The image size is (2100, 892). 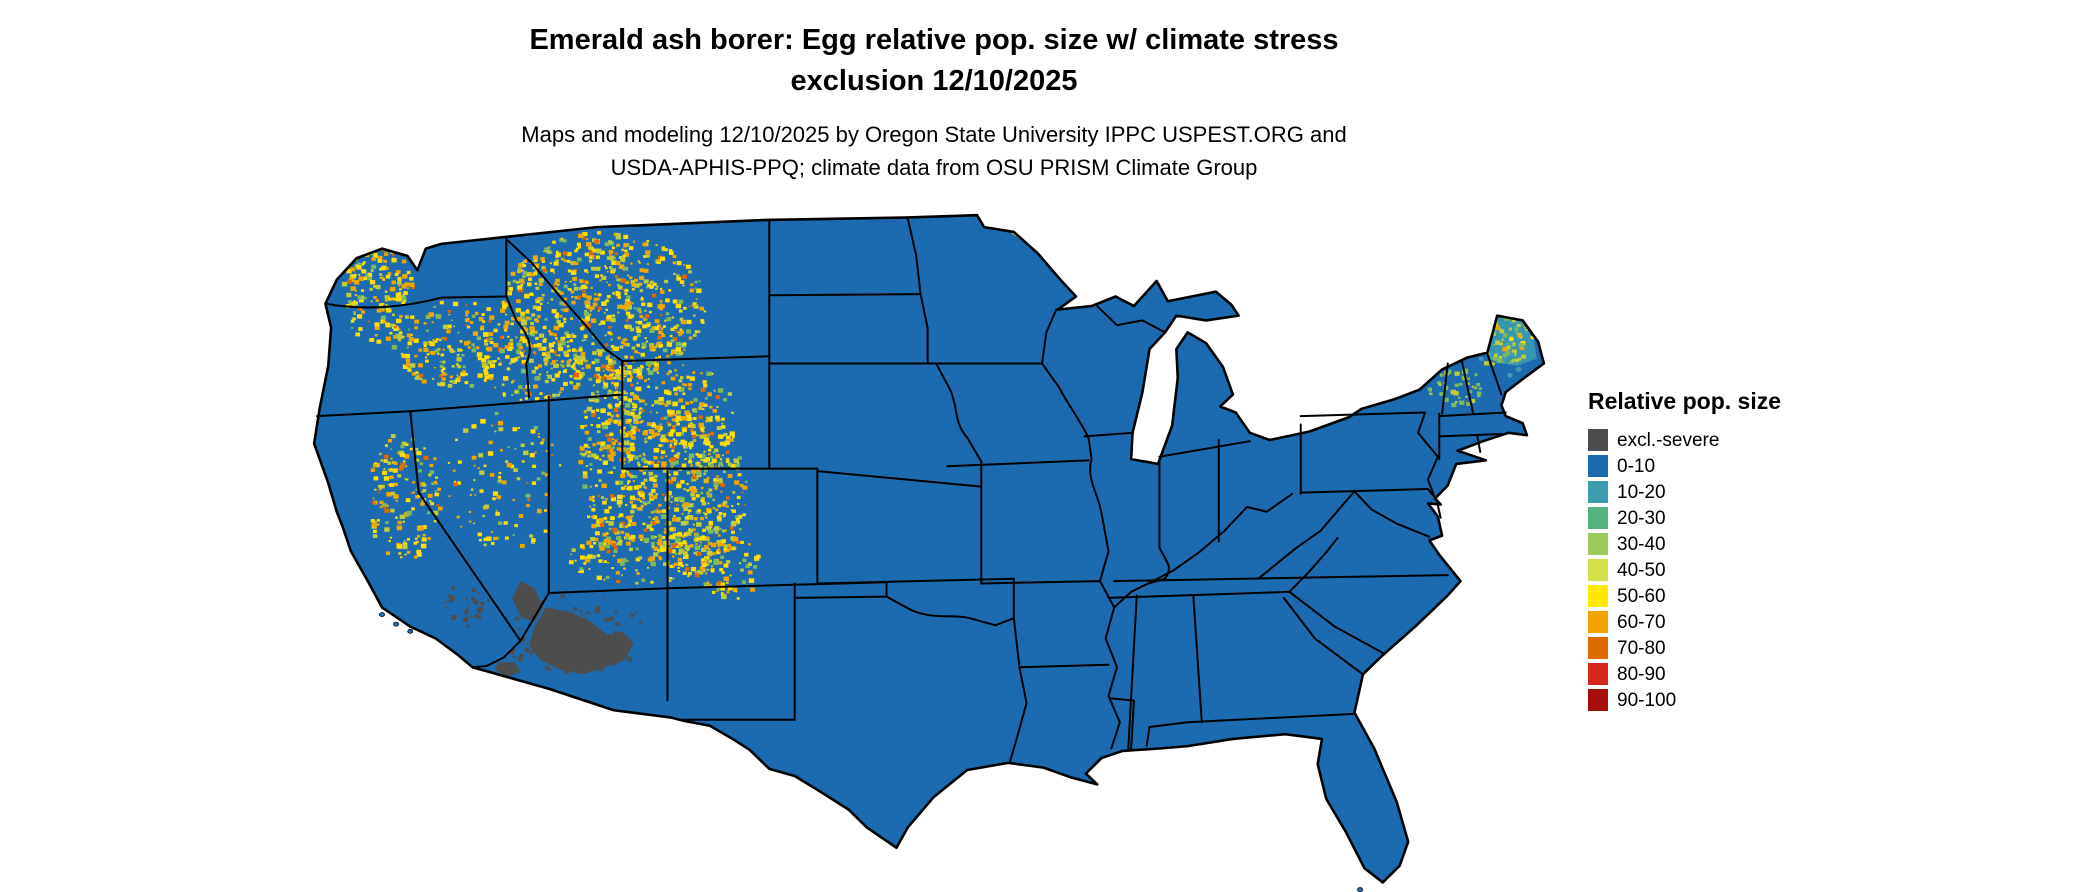 What do you see at coordinates (1684, 466) in the screenshot?
I see `legend-item: 0-10` at bounding box center [1684, 466].